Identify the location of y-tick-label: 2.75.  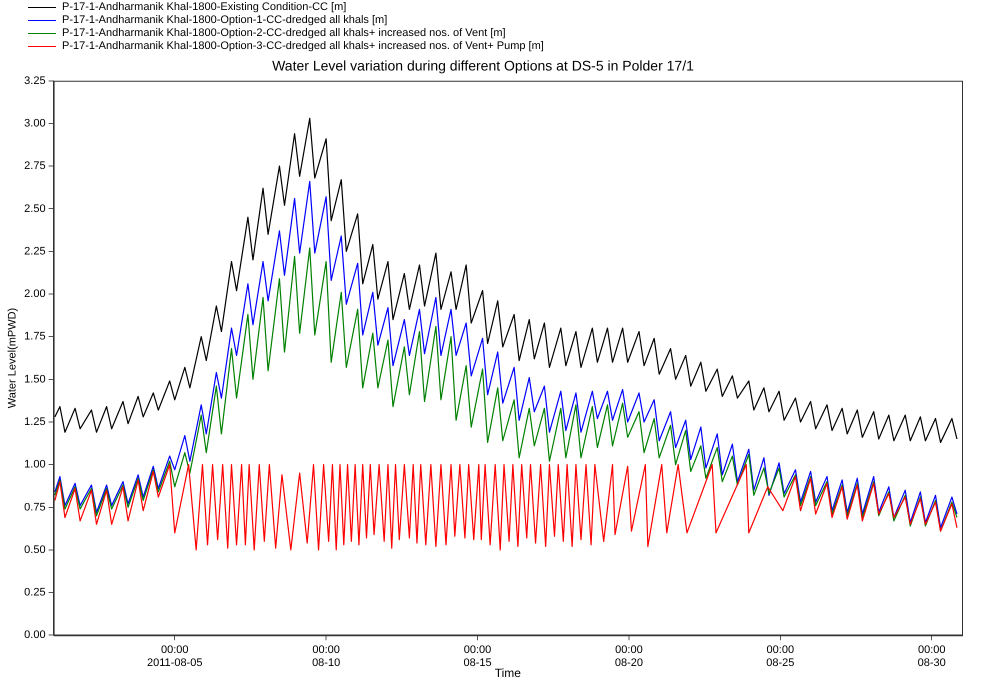
(35, 166).